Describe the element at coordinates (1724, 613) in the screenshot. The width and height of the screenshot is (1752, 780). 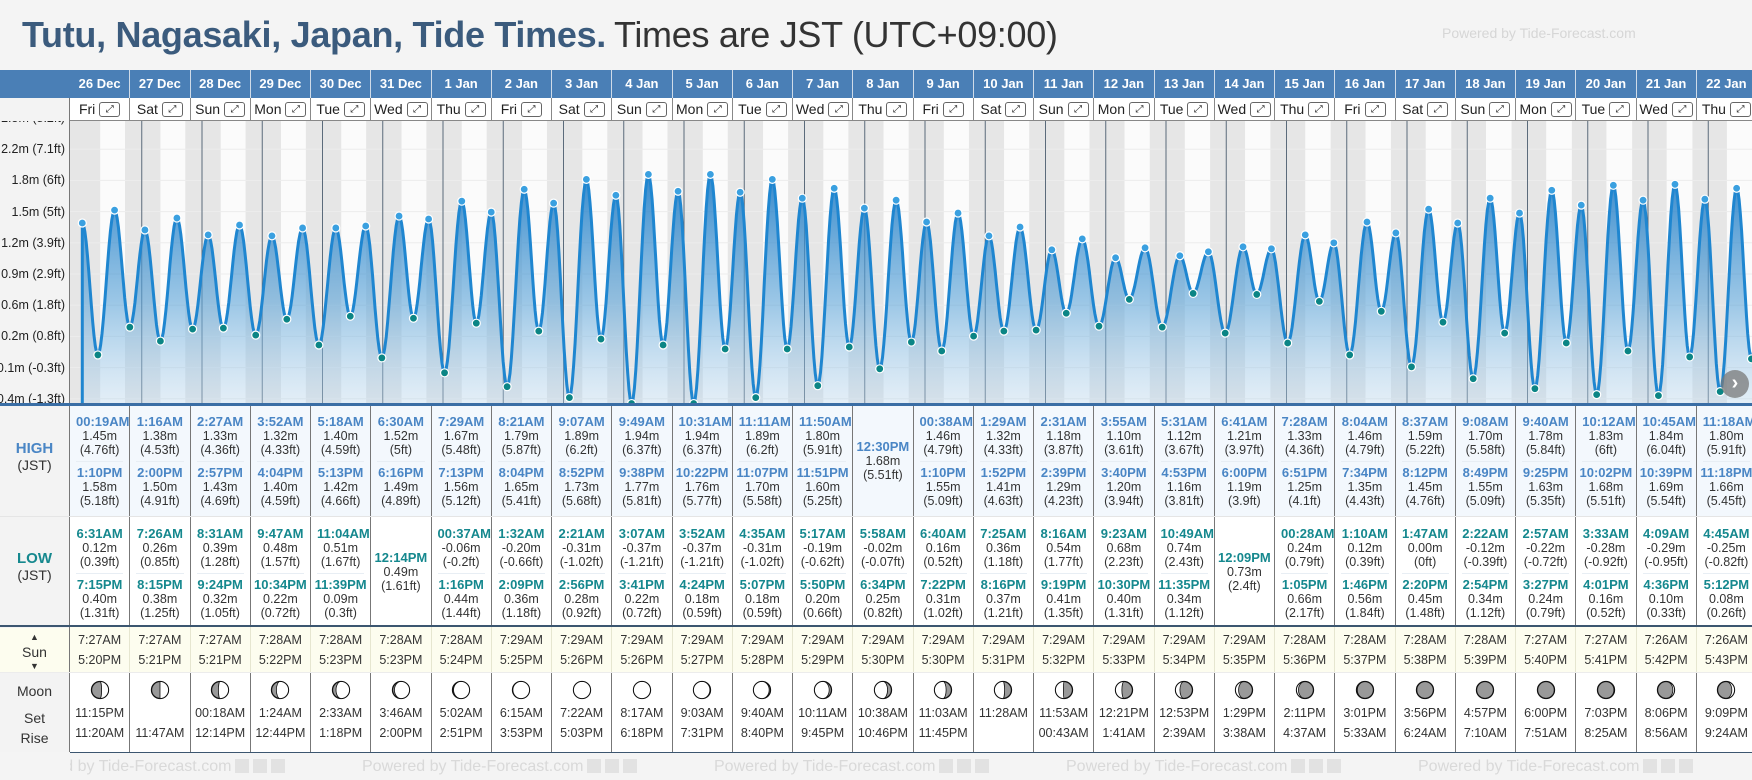
I see `low-tide-height-ft: 0.26ft` at that location.